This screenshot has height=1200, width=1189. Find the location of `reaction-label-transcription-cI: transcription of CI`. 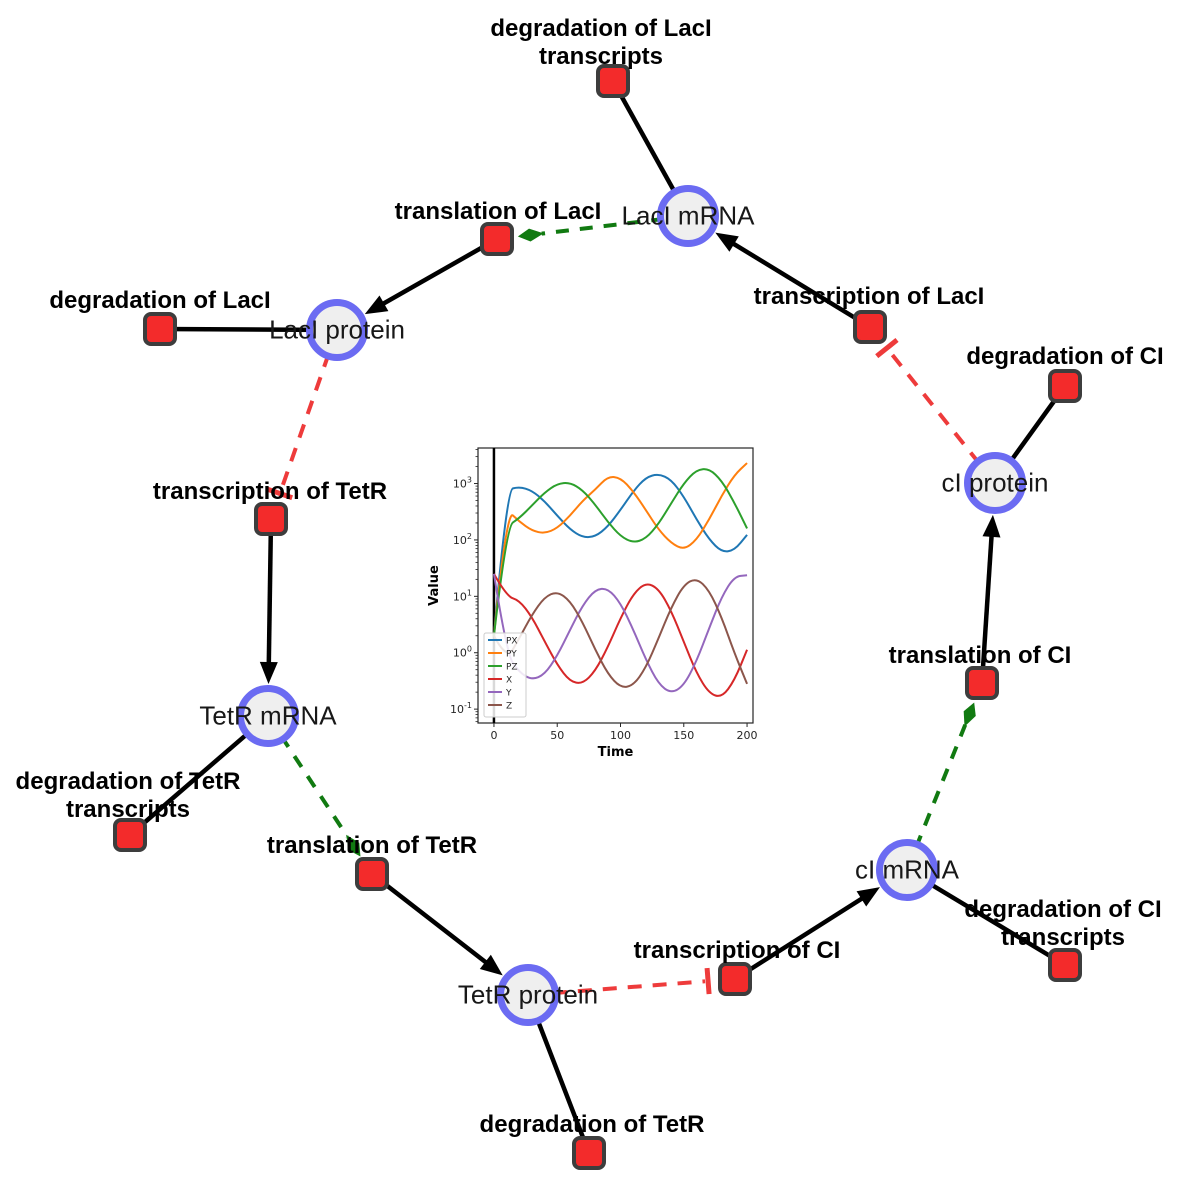

reaction-label-transcription-cI: transcription of CI is located at coordinates (737, 950).